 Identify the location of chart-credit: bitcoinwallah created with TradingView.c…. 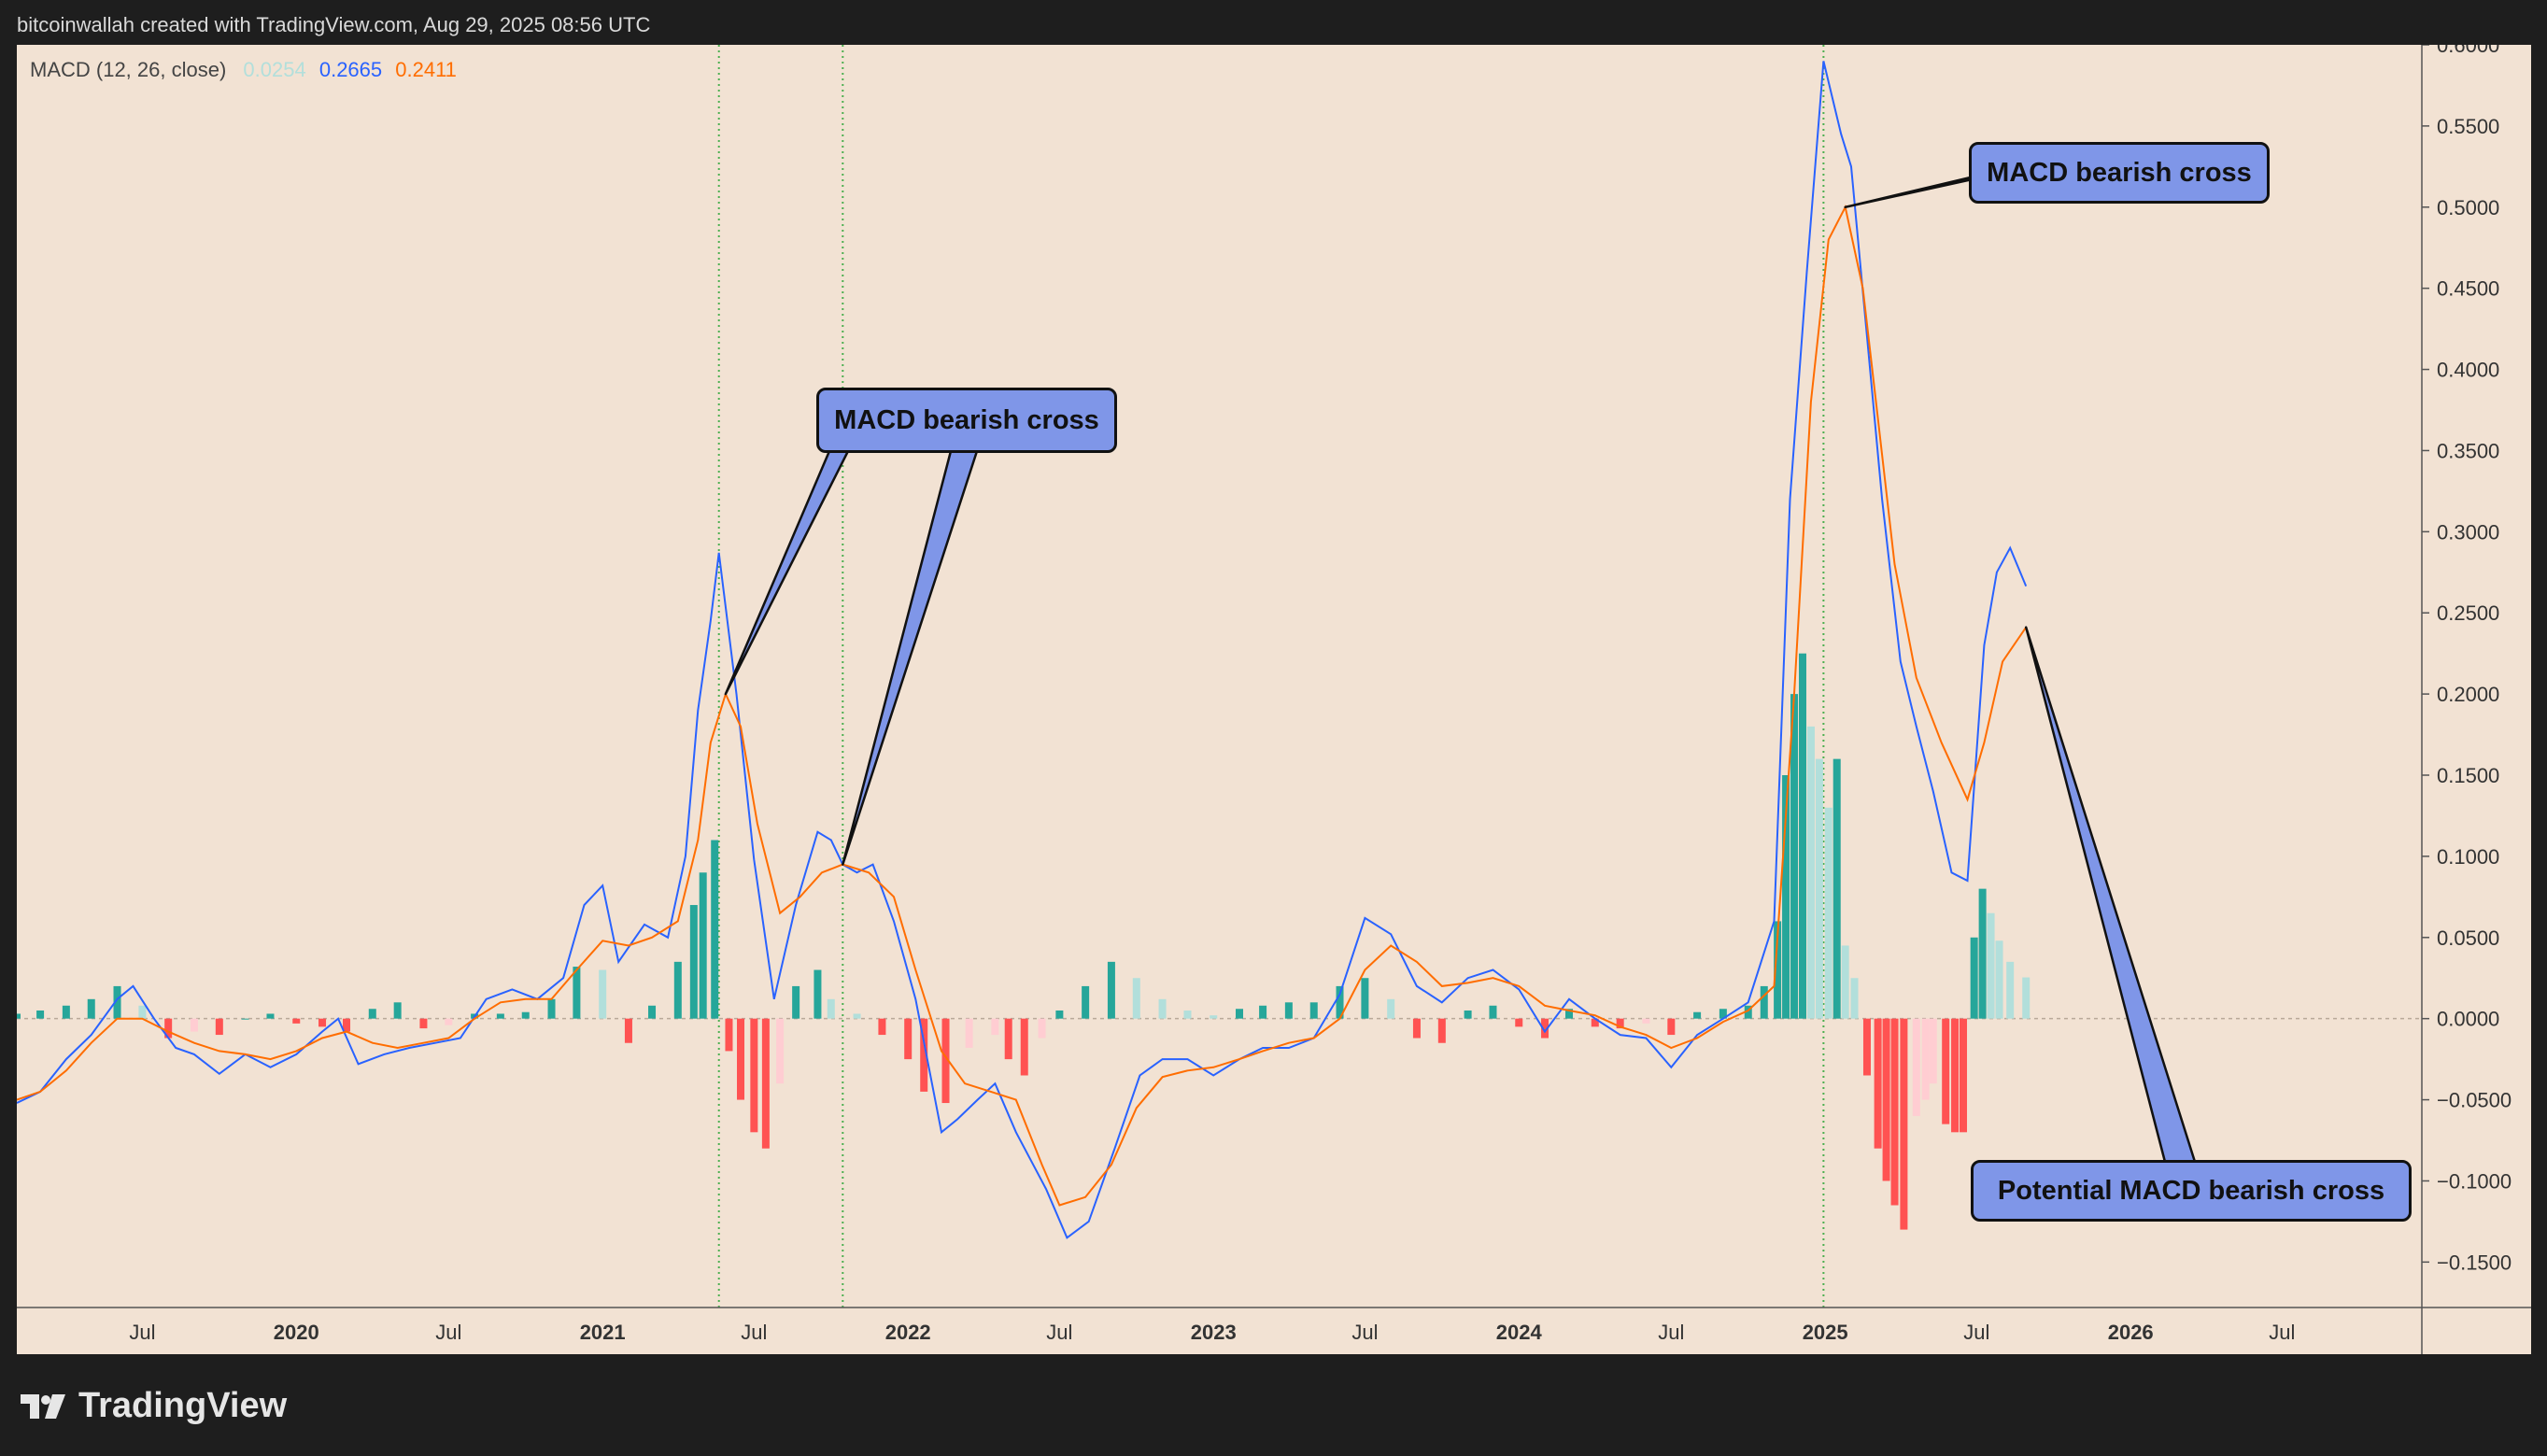
(334, 24).